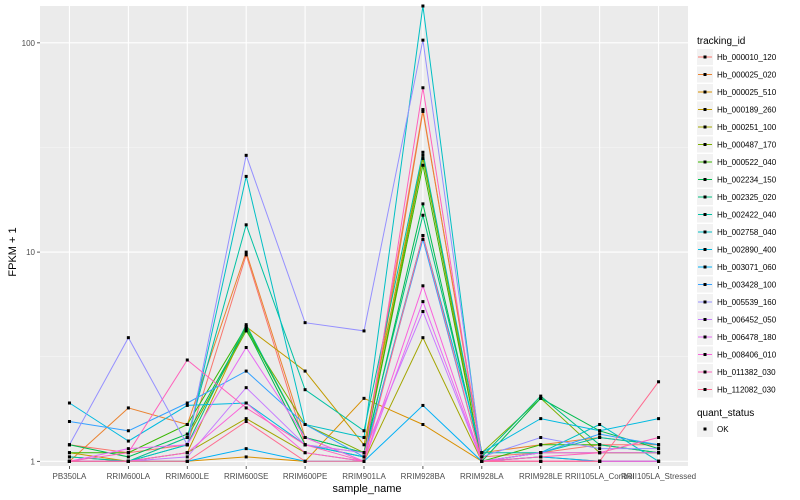 Image resolution: width=800 pixels, height=500 pixels. What do you see at coordinates (747, 232) in the screenshot?
I see `legend-item-label: Hb_002758_040` at bounding box center [747, 232].